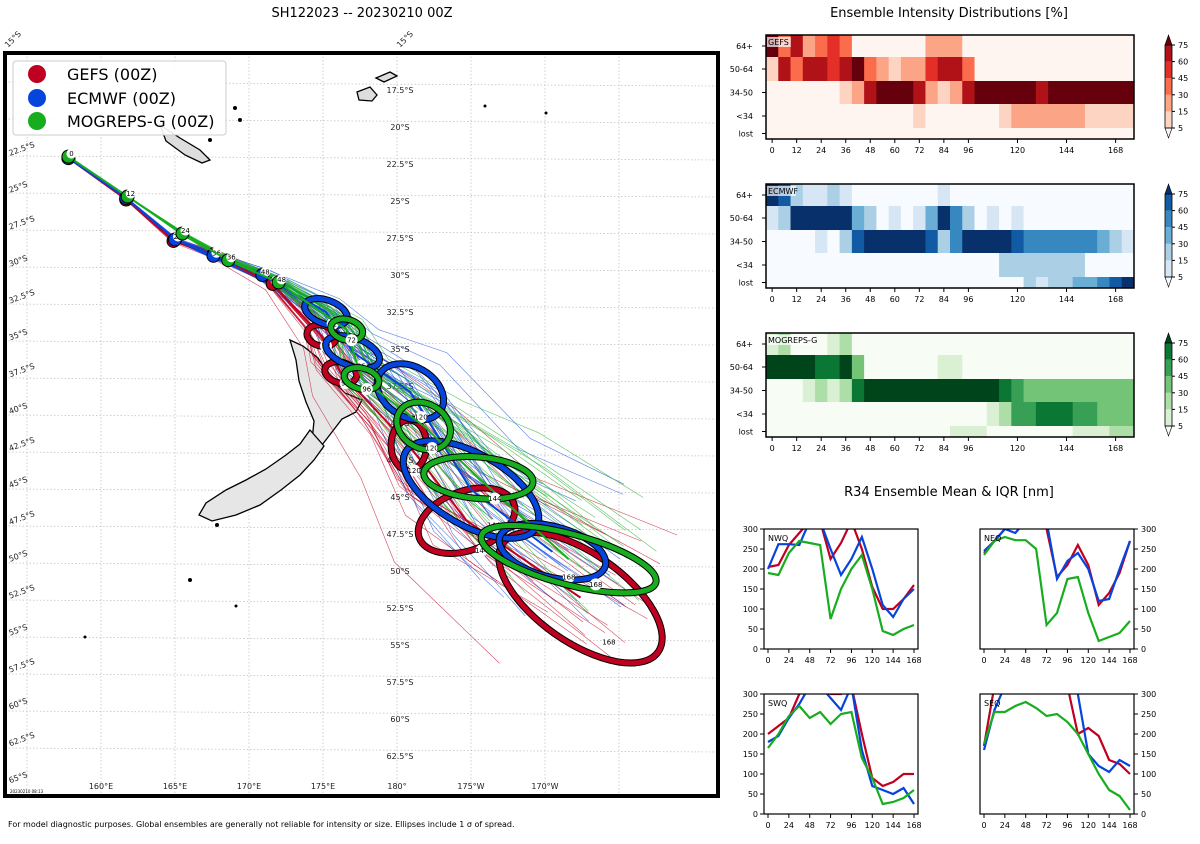 The width and height of the screenshot is (1200, 844). What do you see at coordinates (22, 592) in the screenshot?
I see `left-lat-label: 52.5°S` at bounding box center [22, 592].